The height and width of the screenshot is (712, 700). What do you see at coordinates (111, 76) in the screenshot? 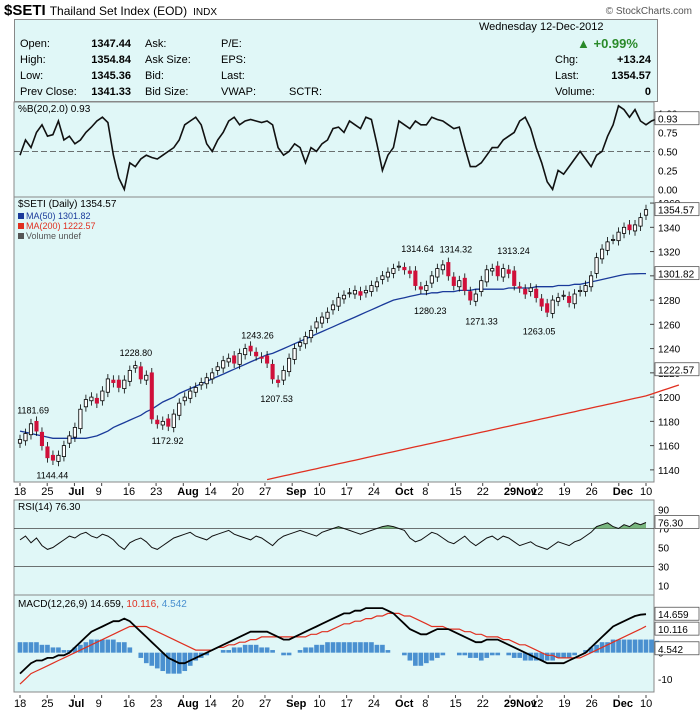
I see `low-value: 1345.36` at bounding box center [111, 76].